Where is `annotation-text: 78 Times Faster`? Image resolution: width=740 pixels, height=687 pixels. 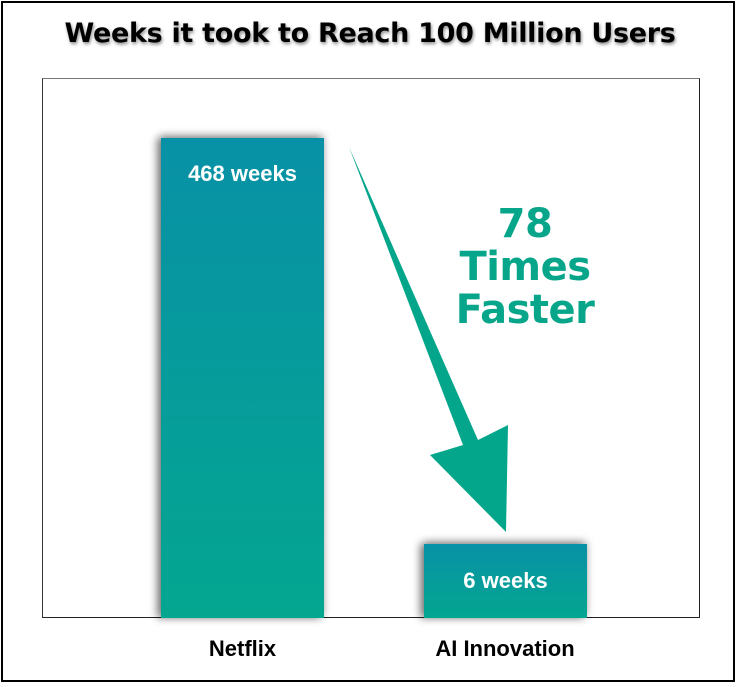
annotation-text: 78 Times Faster is located at coordinates (525, 267).